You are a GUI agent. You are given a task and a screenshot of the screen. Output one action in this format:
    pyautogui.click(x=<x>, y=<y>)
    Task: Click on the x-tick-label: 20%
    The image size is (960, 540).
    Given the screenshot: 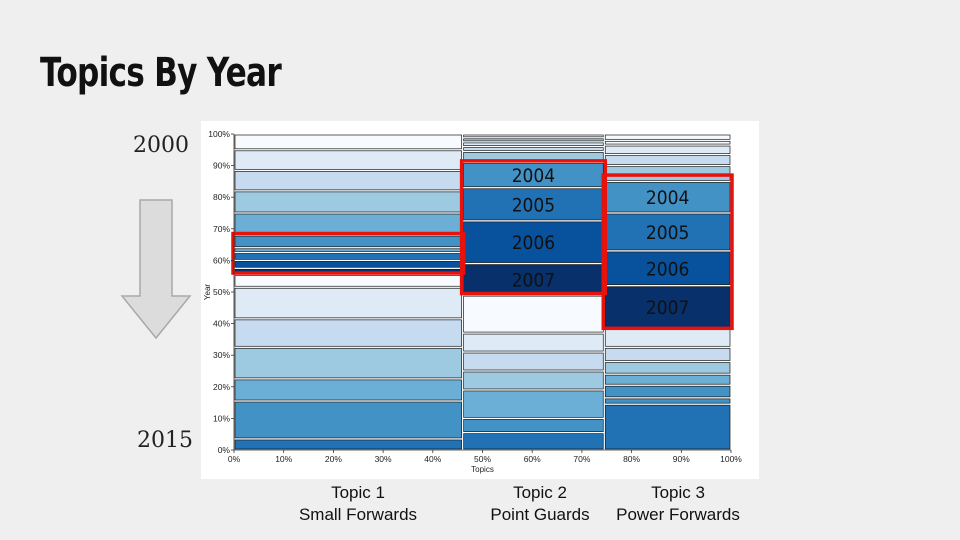 What is the action you would take?
    pyautogui.click(x=333, y=459)
    